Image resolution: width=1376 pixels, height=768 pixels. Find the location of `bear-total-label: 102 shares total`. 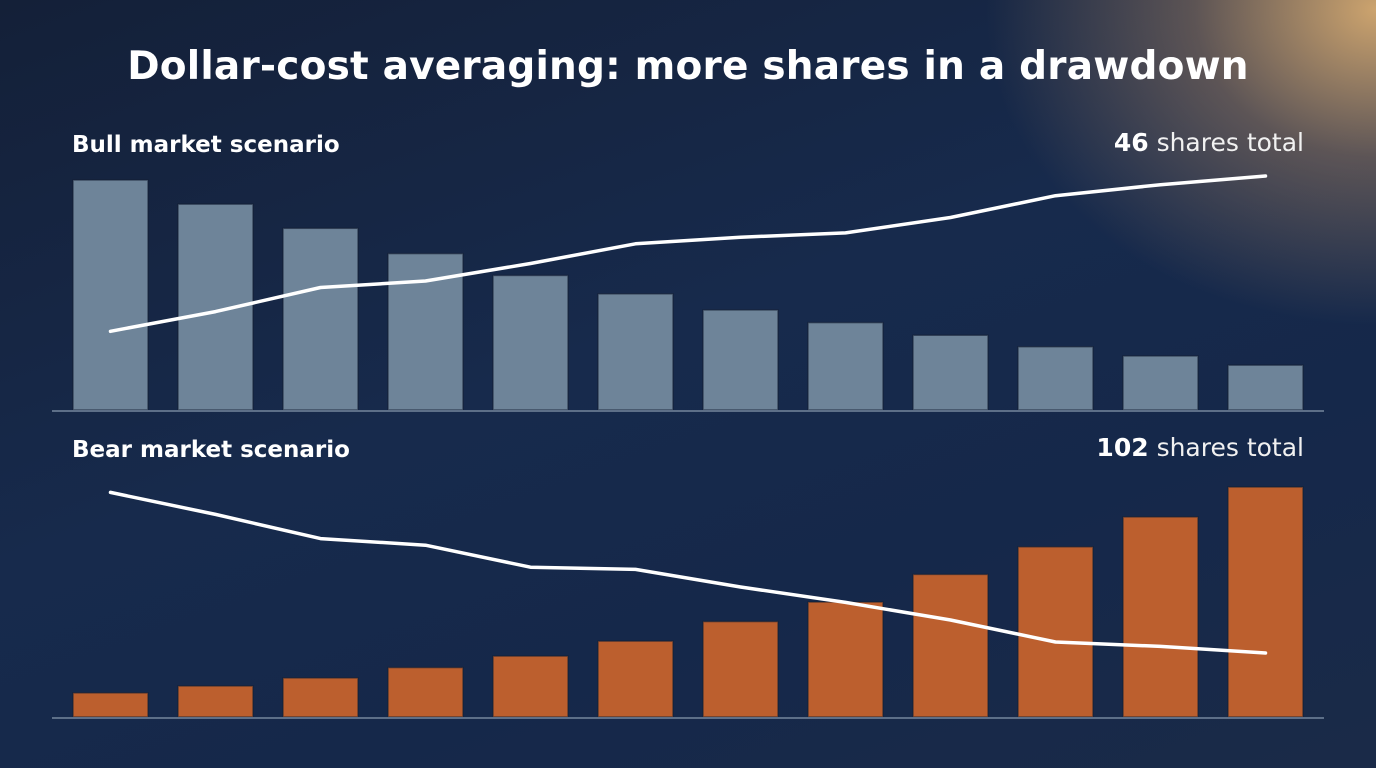

bear-total-label: 102 shares total is located at coordinates (1200, 447).